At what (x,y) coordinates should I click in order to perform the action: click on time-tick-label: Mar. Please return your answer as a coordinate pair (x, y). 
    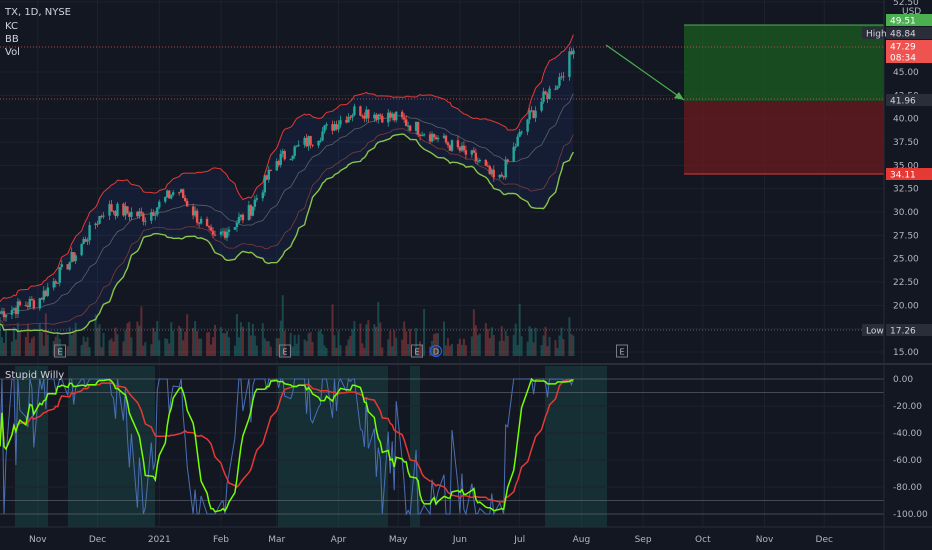
    Looking at the image, I should click on (276, 540).